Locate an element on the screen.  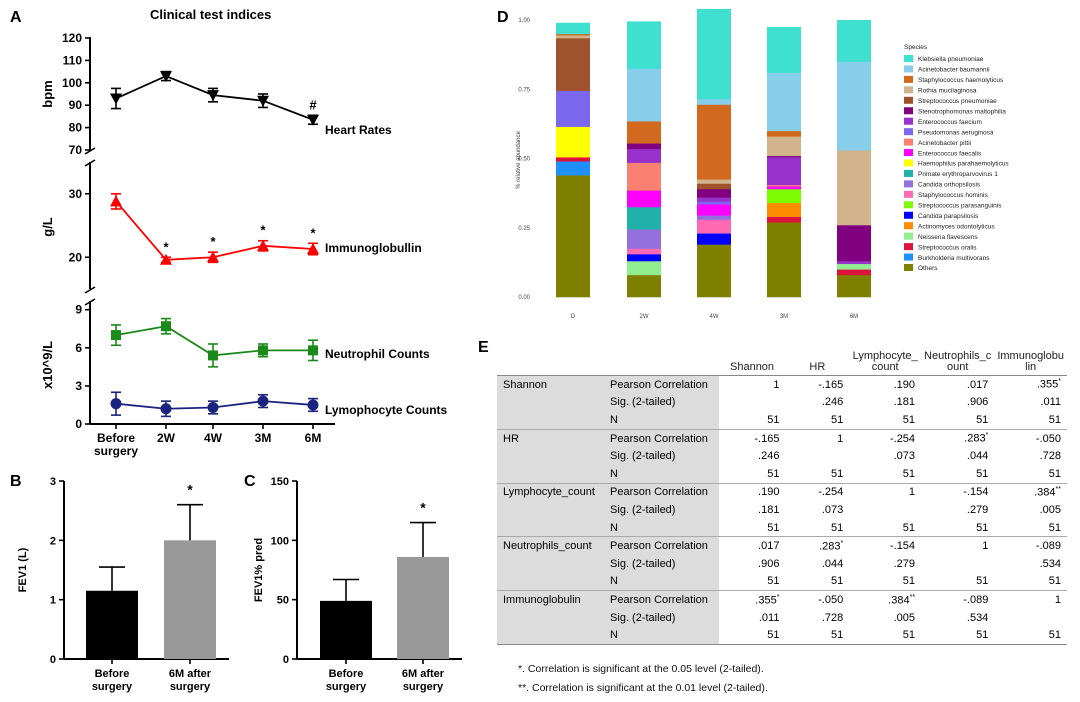
d-tick-label: 0.75 is located at coordinates (524, 90).